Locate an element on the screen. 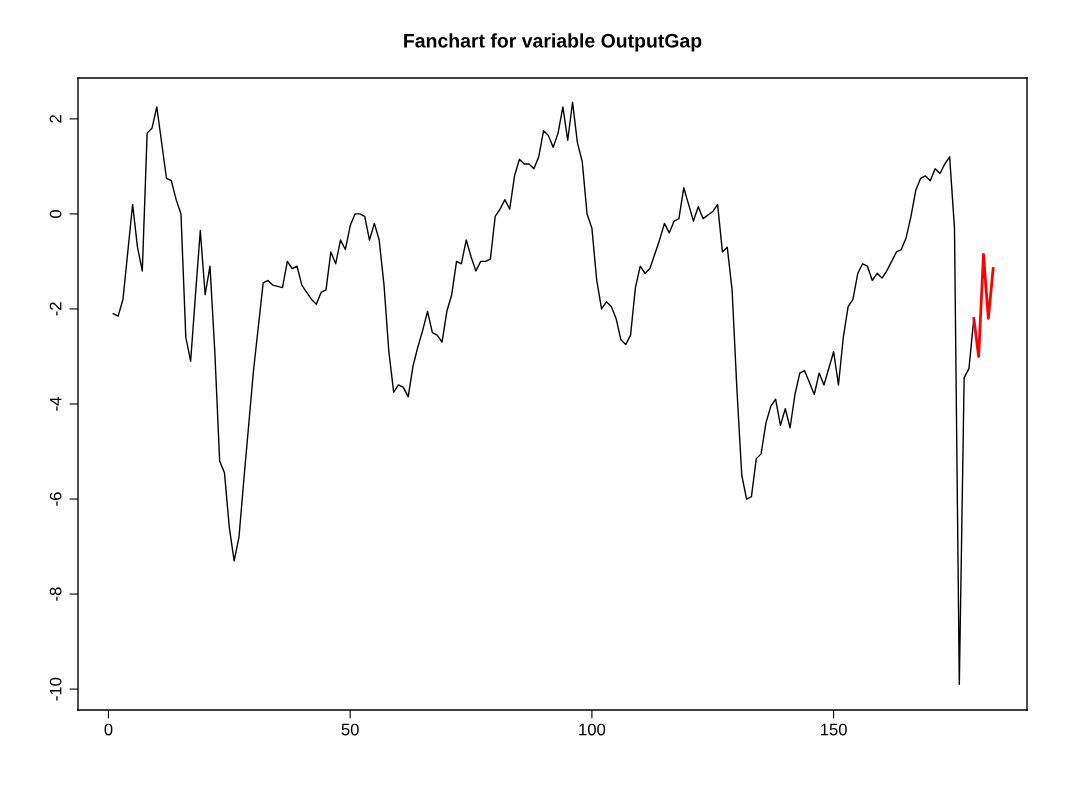 The width and height of the screenshot is (1067, 808). x-tick-label: 100 is located at coordinates (592, 729).